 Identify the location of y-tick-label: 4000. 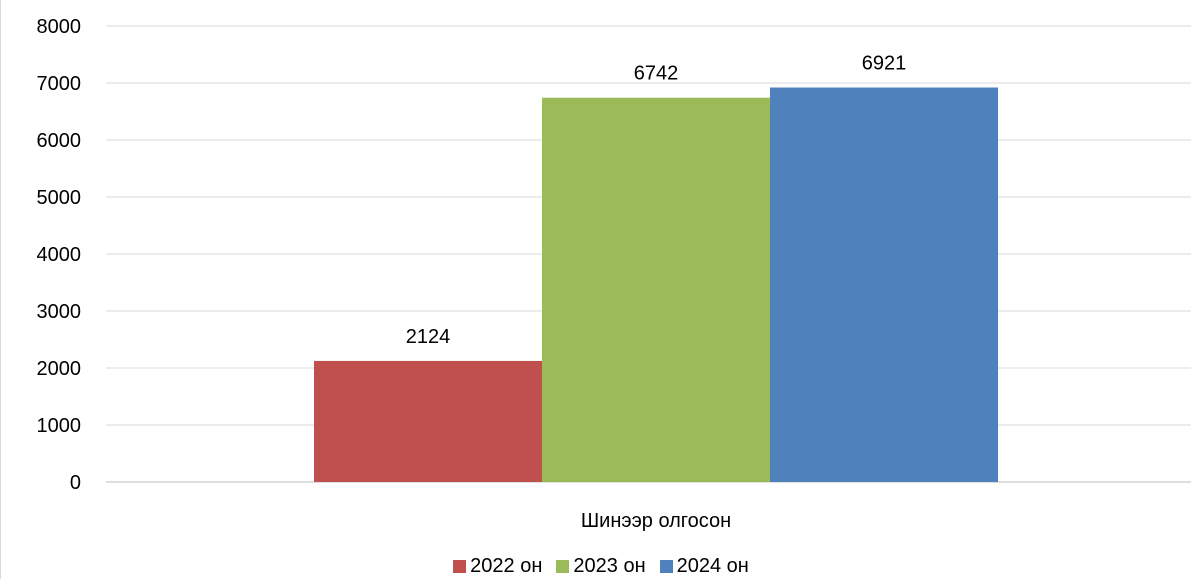
(59, 255).